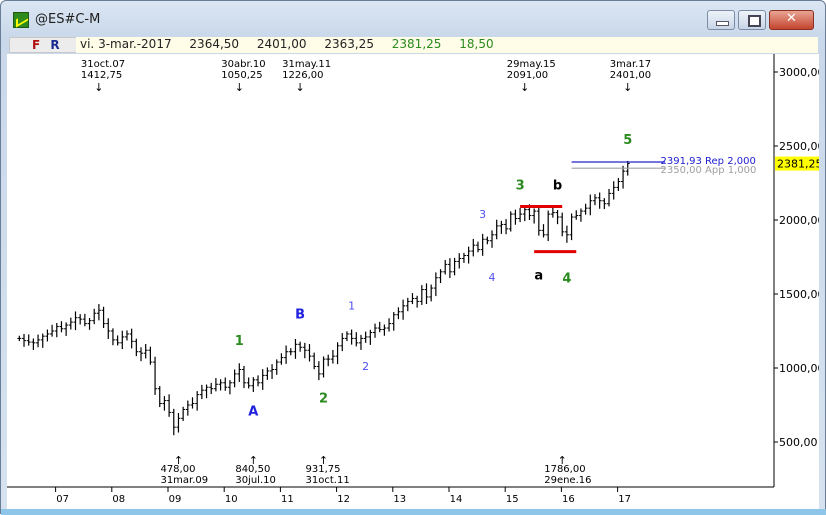 The height and width of the screenshot is (515, 826). Describe the element at coordinates (413, 512) in the screenshot. I see `window-bottom-border` at that location.